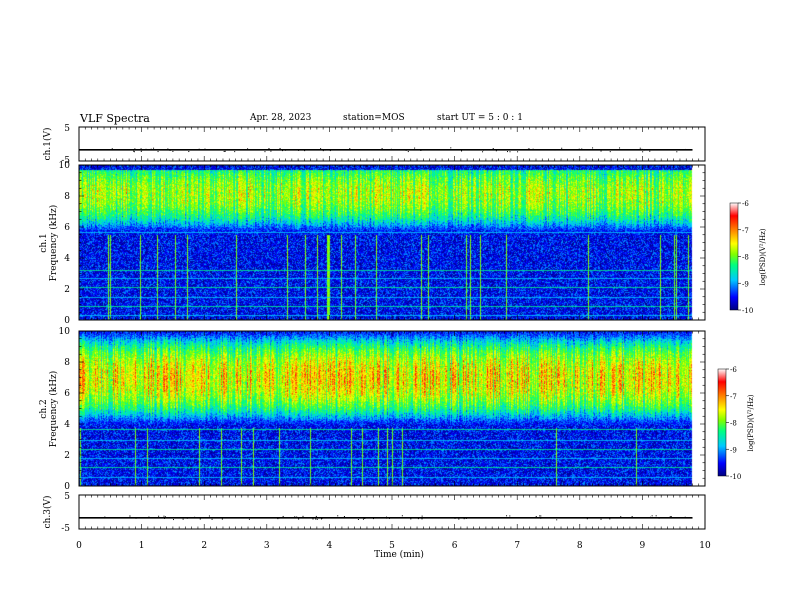 This screenshot has width=792, height=612. What do you see at coordinates (722, 422) in the screenshot?
I see `ch2-colorbar` at bounding box center [722, 422].